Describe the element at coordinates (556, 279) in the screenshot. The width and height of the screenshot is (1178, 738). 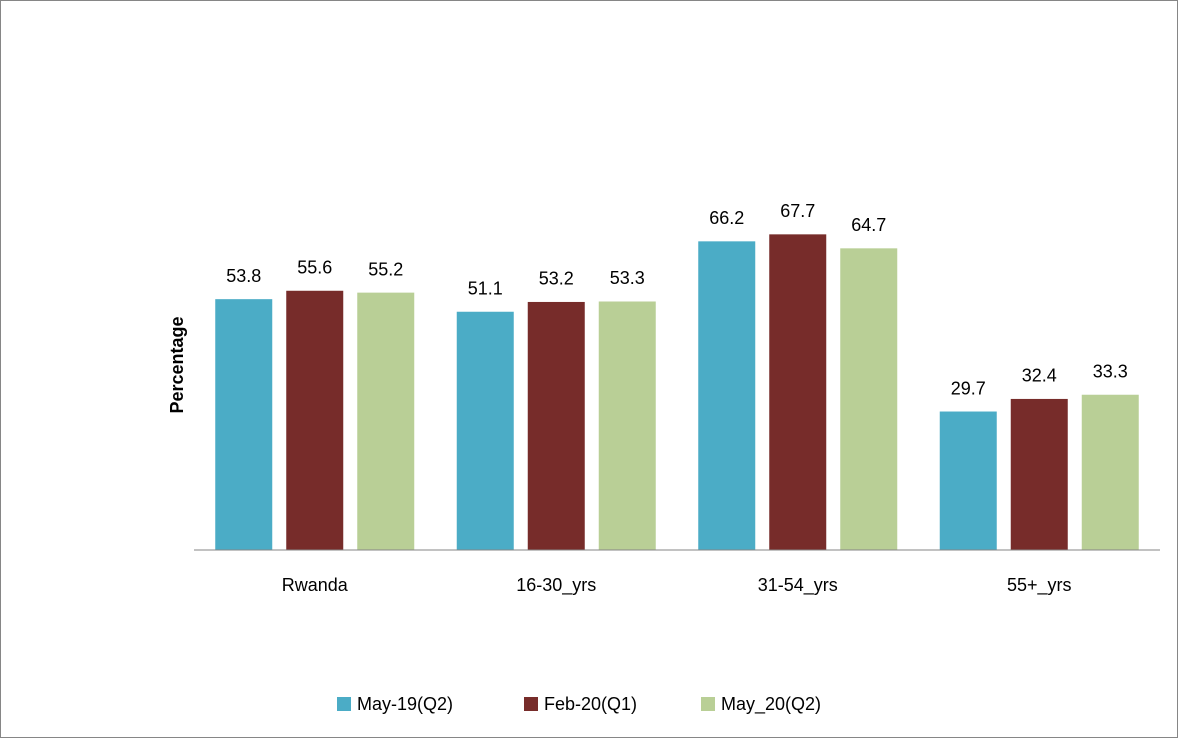
I see `data-label: 53.2` at that location.